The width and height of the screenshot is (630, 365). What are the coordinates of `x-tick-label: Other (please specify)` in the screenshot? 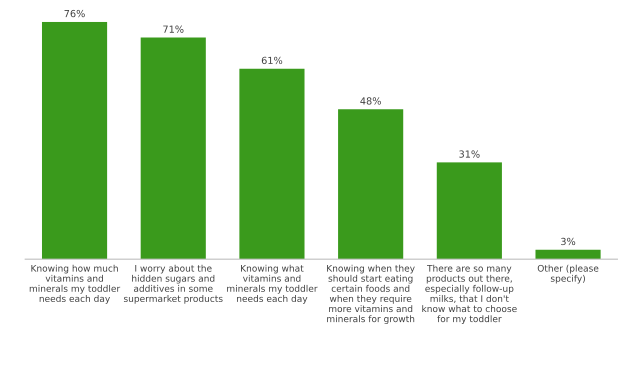 It's located at (568, 274).